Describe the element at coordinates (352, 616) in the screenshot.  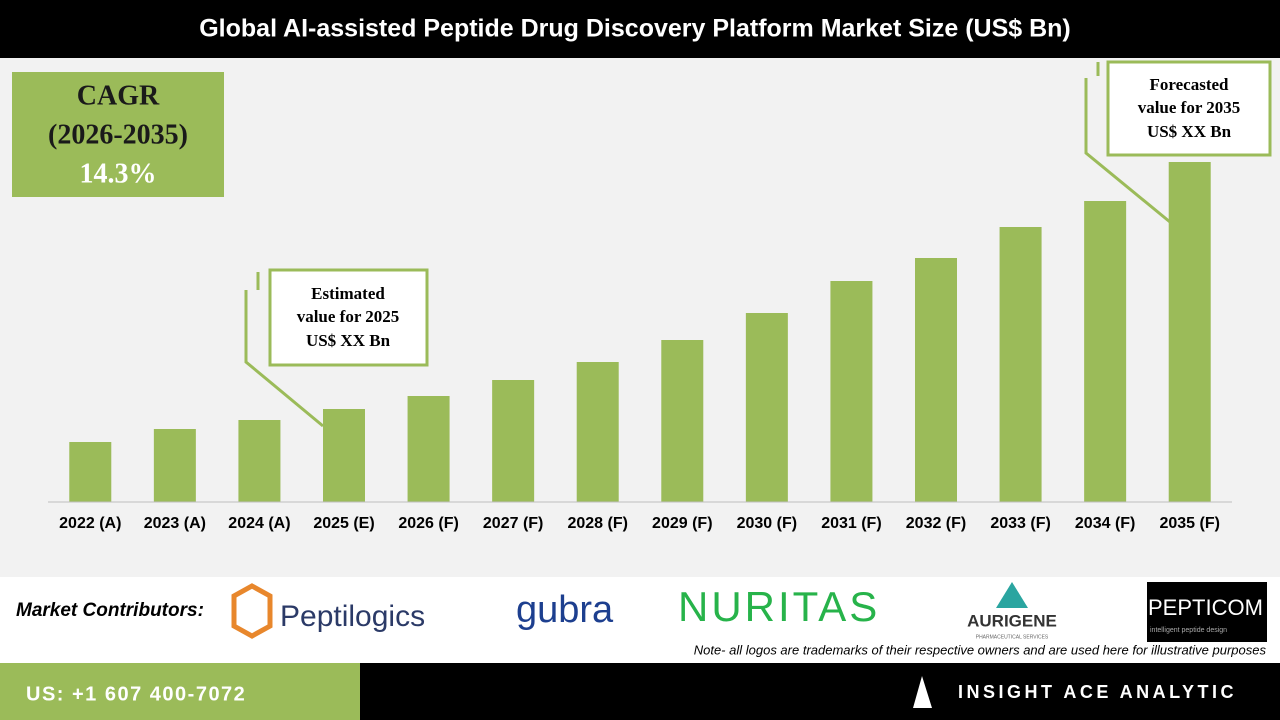
I see `logo: Peptilogics` at that location.